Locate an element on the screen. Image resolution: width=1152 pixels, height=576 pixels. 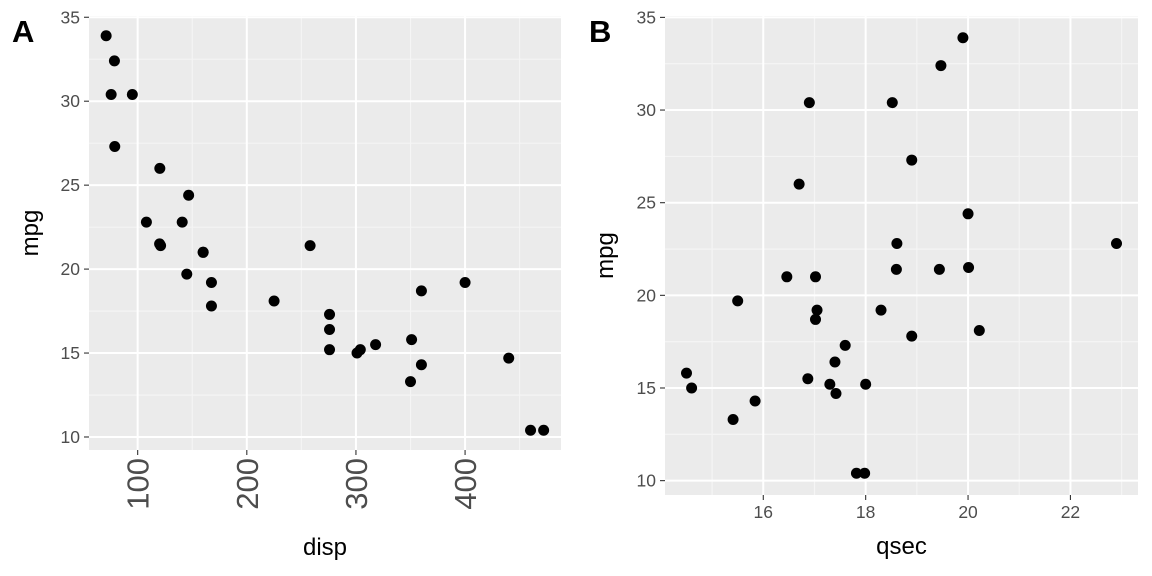
x-tick-label: 20 is located at coordinates (968, 512).